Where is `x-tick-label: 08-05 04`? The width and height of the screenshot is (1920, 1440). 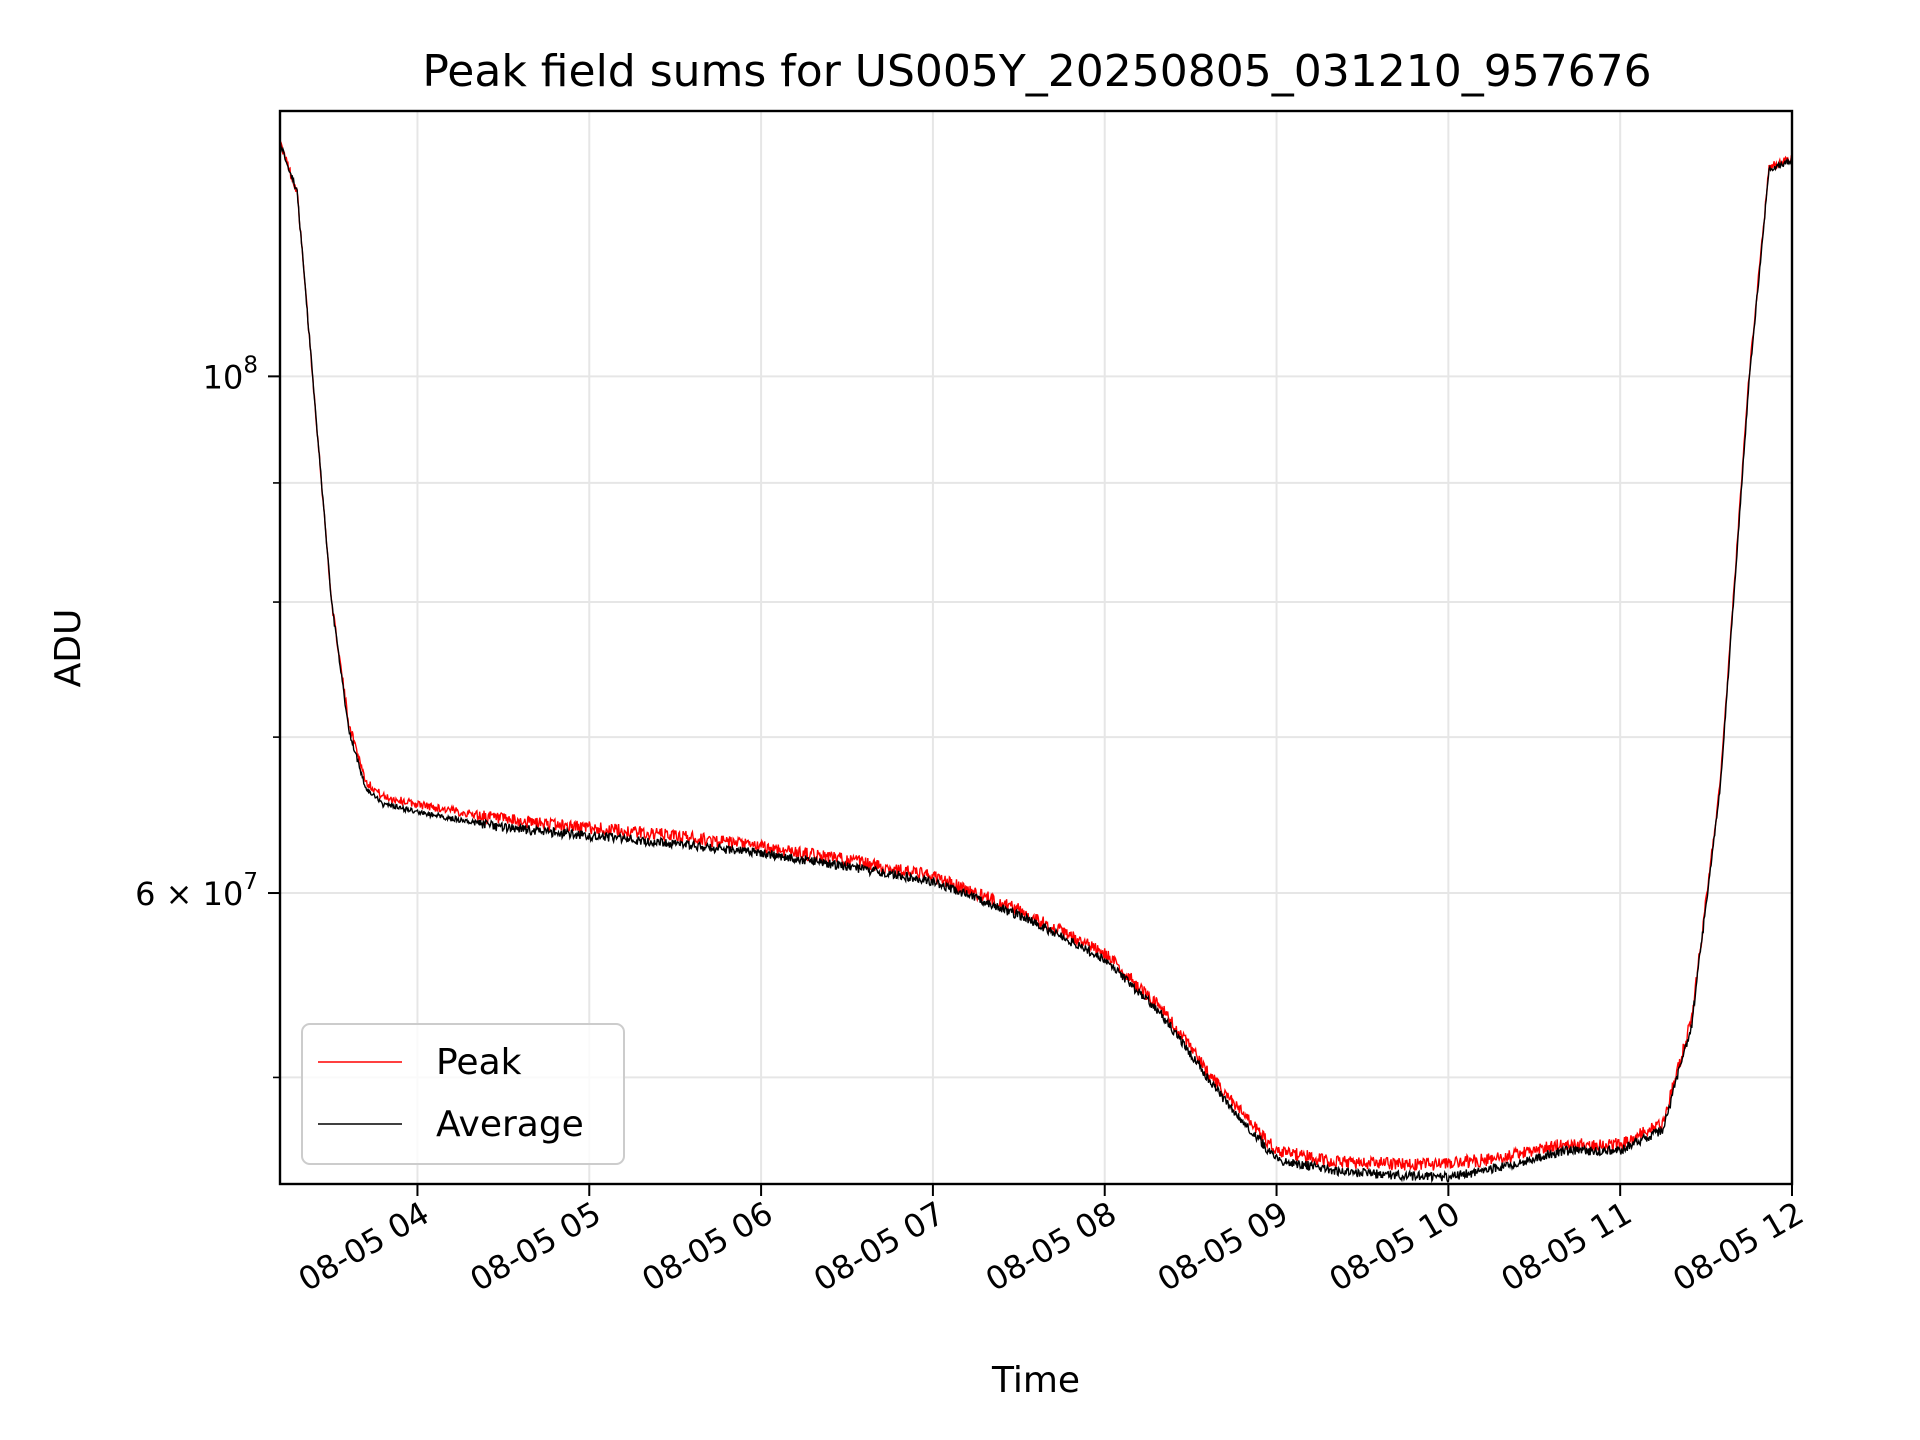 x-tick-label: 08-05 04 is located at coordinates (364, 1246).